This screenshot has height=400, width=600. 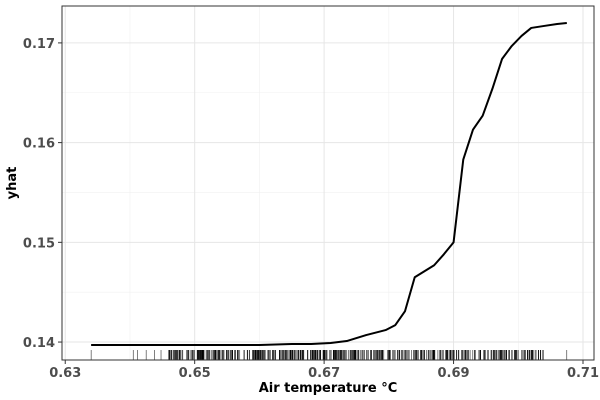 What do you see at coordinates (324, 373) in the screenshot?
I see `x-tick-label: 0.67` at bounding box center [324, 373].